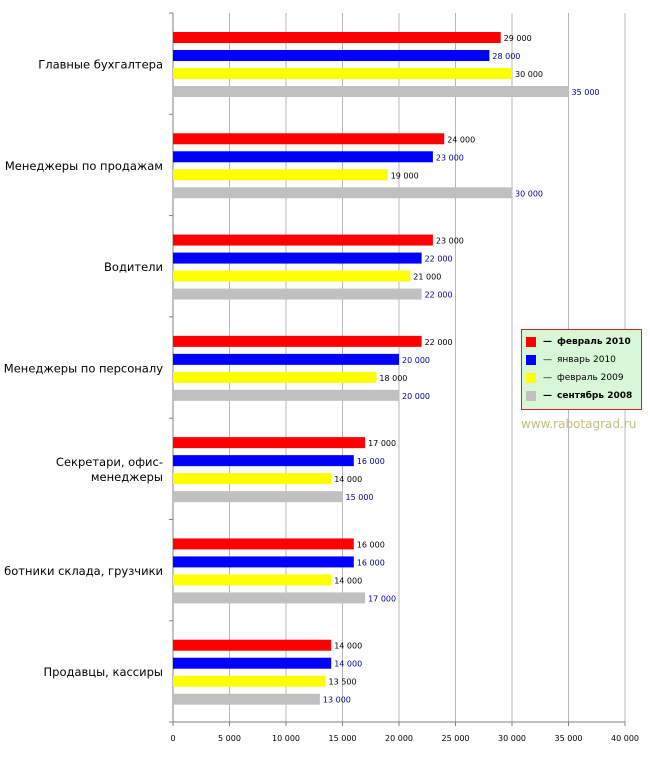 The height and width of the screenshot is (763, 650). I want to click on x-tick-label: 40 000, so click(625, 738).